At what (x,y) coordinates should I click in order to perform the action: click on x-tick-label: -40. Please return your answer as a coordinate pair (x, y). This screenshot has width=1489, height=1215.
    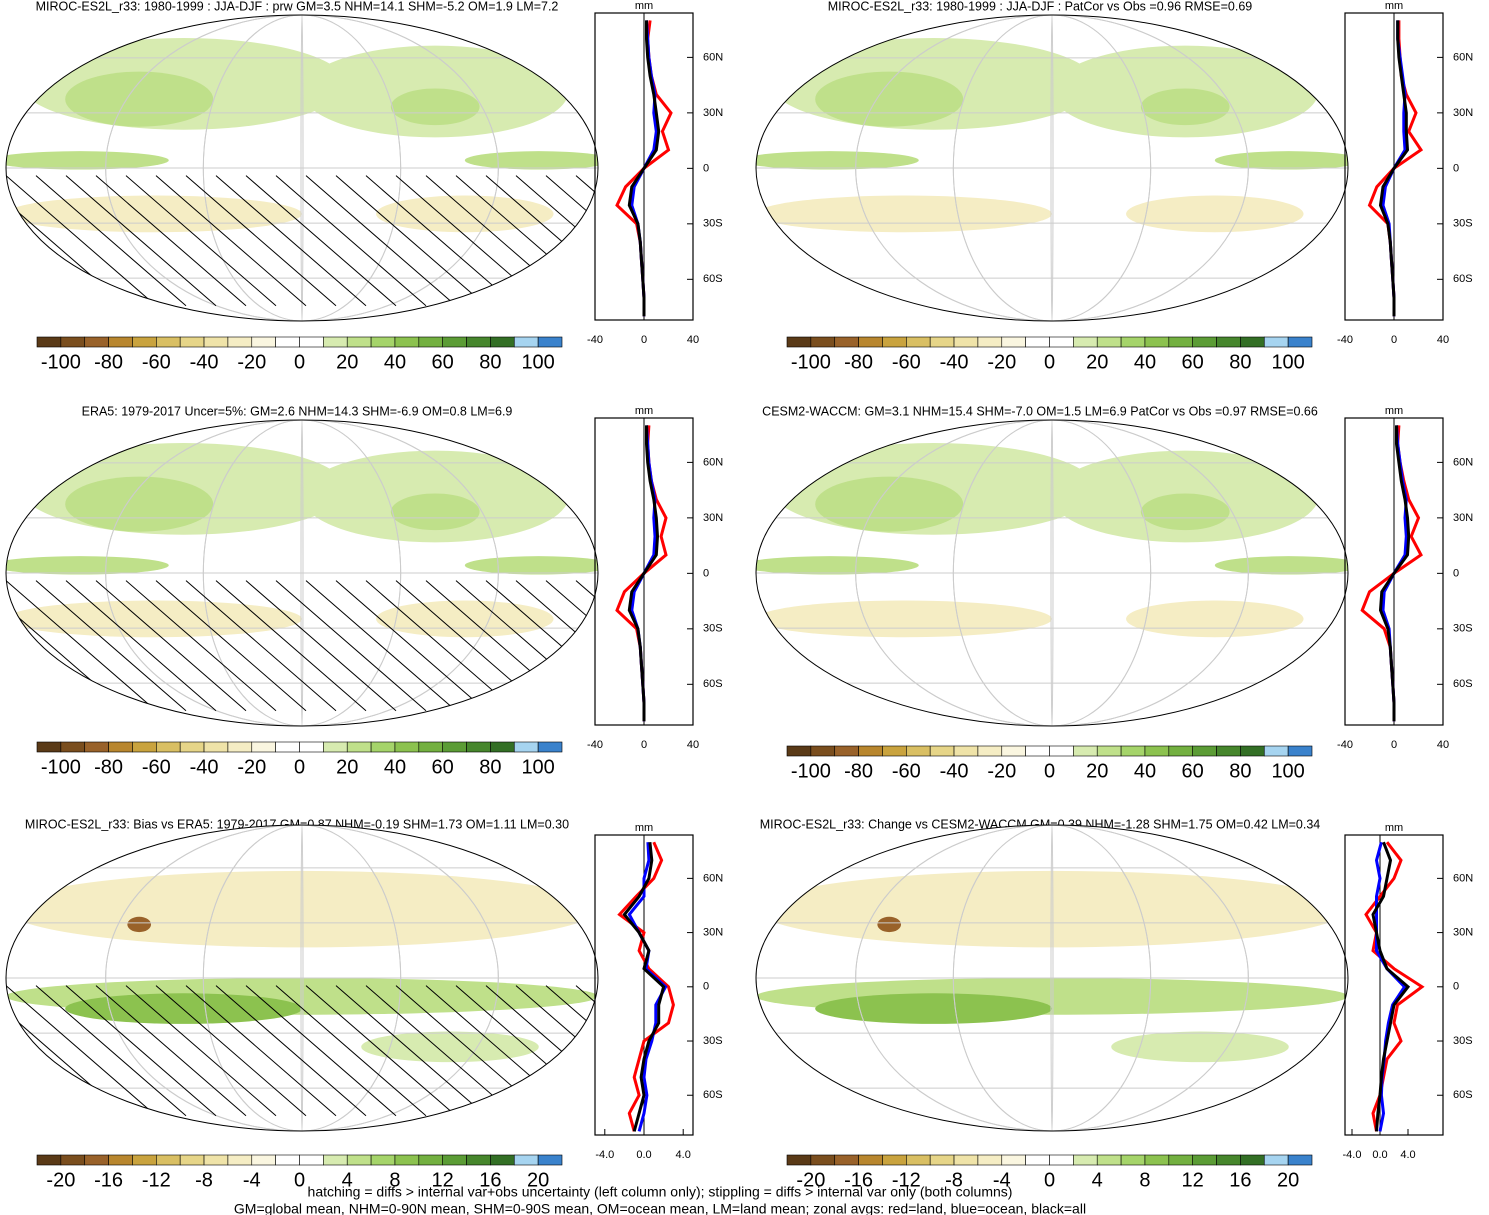
    Looking at the image, I should click on (595, 340).